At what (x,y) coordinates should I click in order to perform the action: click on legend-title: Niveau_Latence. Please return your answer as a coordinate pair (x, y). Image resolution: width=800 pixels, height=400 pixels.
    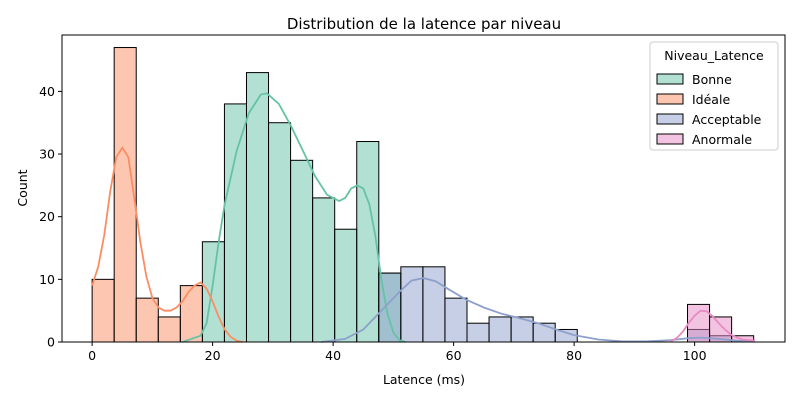
    Looking at the image, I should click on (714, 55).